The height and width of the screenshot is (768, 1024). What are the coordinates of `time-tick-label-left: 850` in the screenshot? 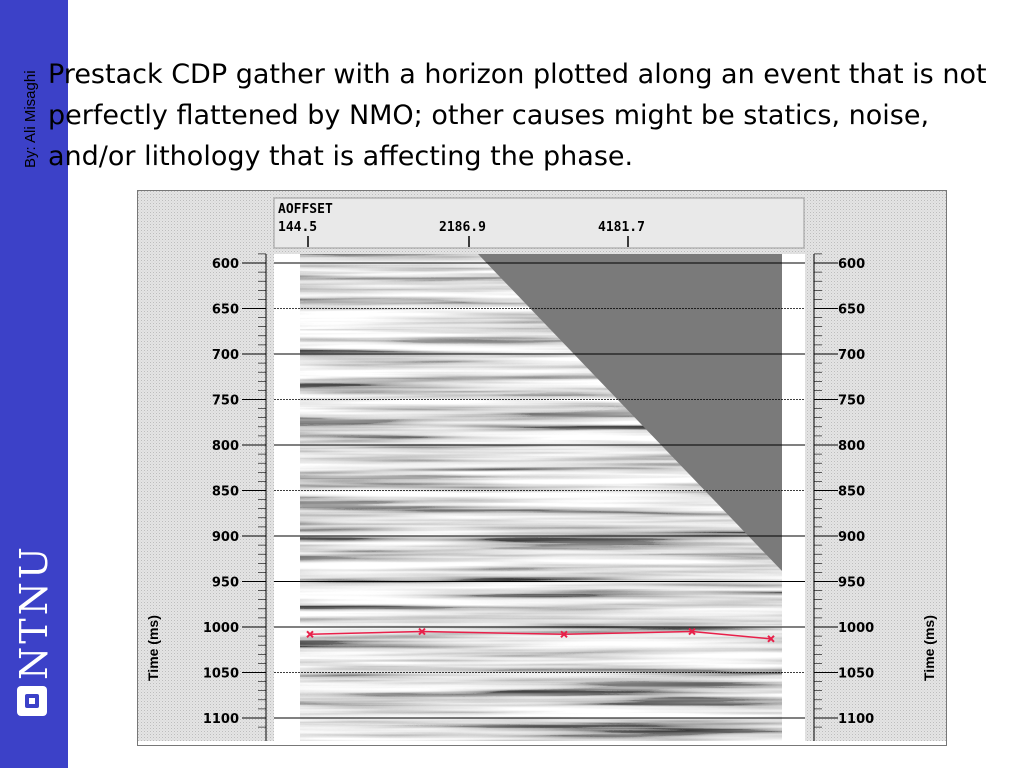 It's located at (225, 492).